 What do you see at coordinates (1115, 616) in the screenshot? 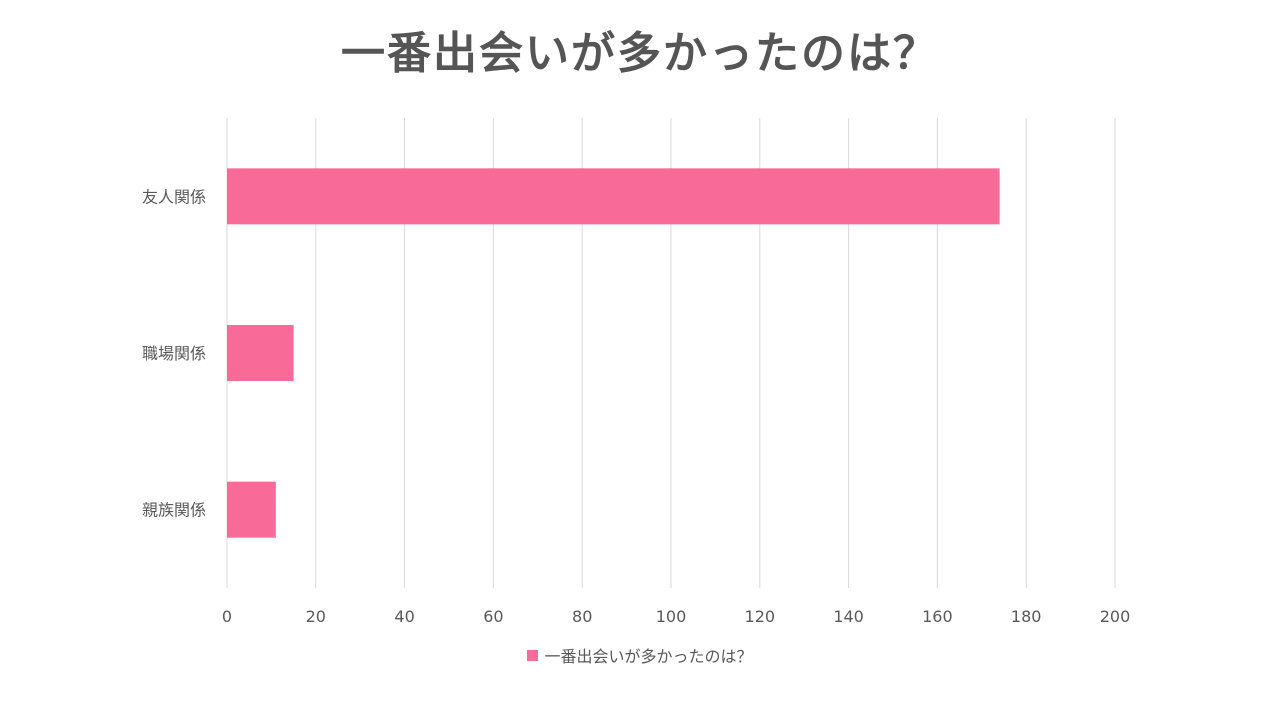
I see `x-tick-label: 200` at bounding box center [1115, 616].